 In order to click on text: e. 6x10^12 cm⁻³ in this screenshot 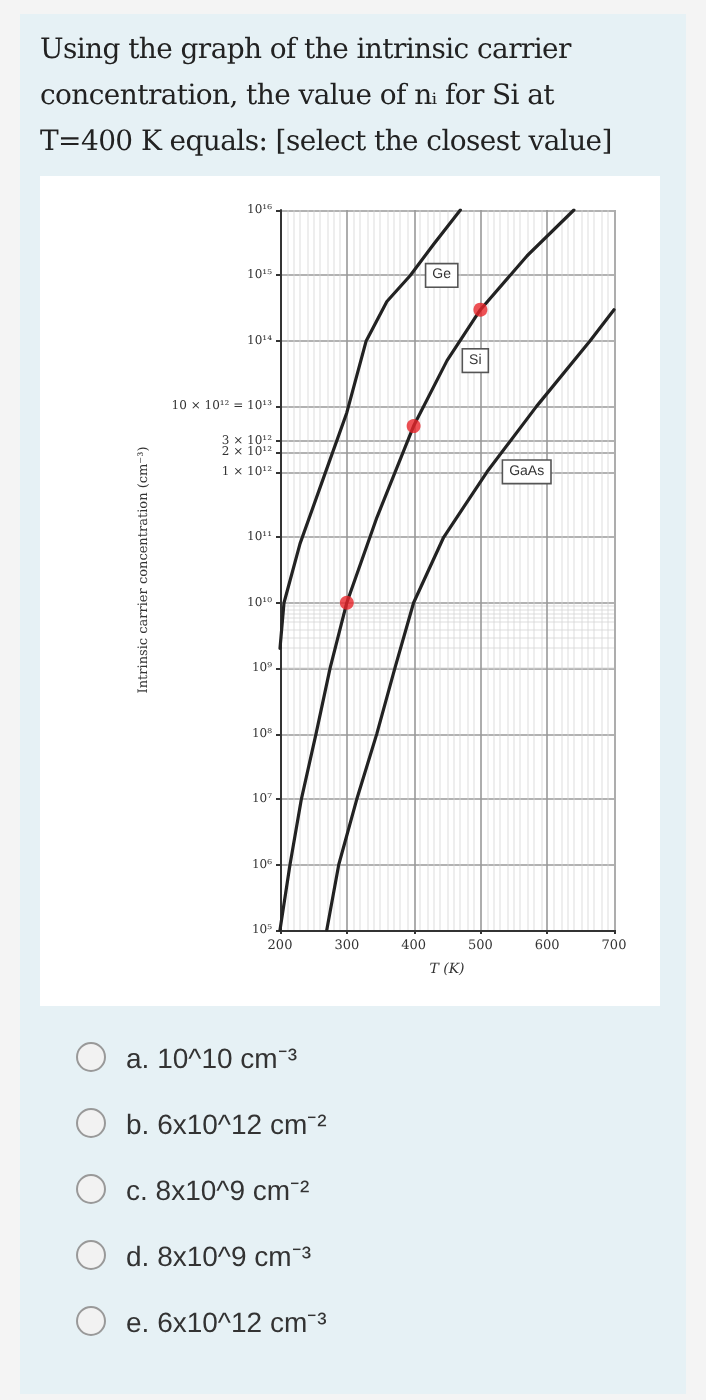, I will do `click(226, 1322)`.